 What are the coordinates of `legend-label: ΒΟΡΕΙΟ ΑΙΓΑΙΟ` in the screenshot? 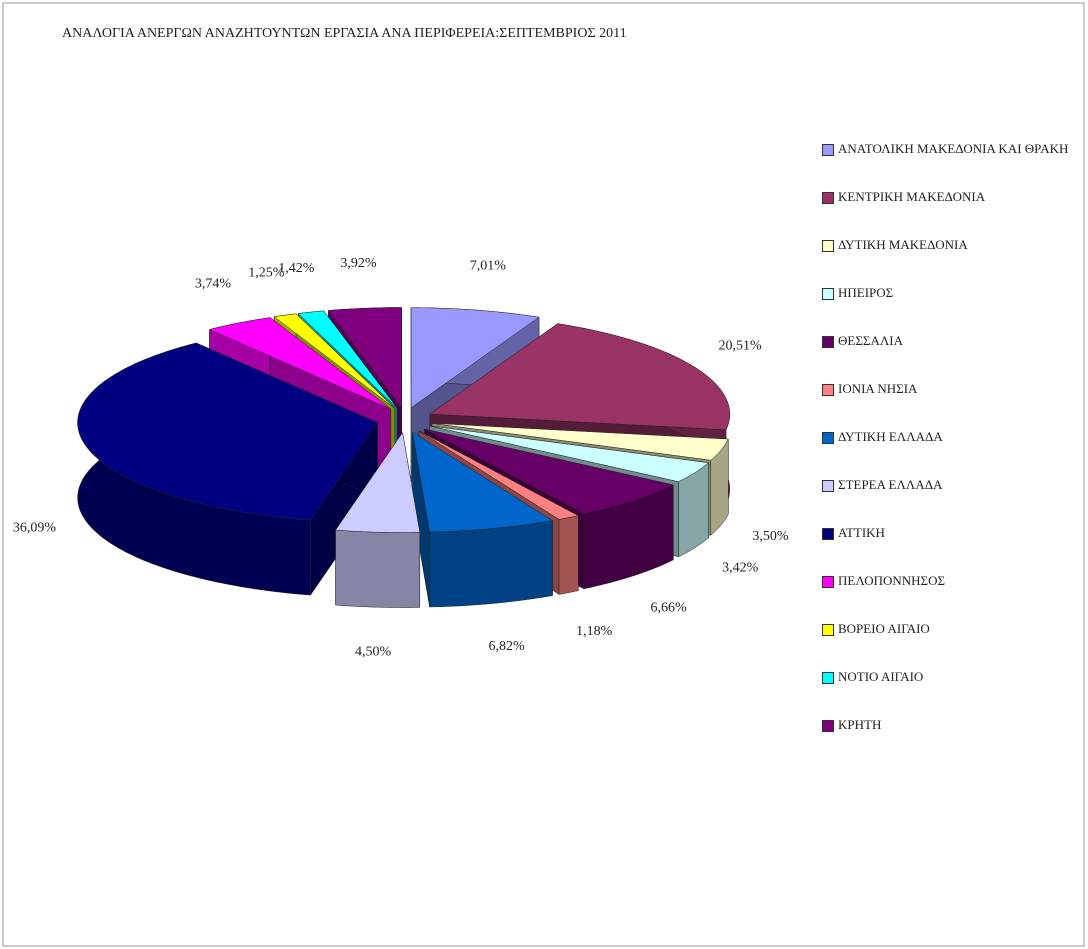 It's located at (884, 628).